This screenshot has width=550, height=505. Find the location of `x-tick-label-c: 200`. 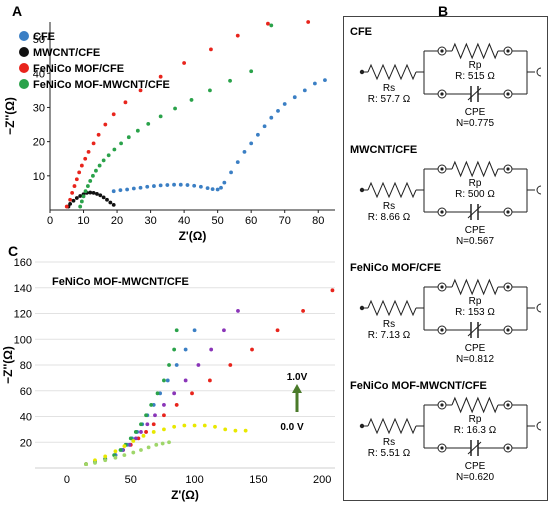

x-tick-label-c: 200 is located at coordinates (322, 480).